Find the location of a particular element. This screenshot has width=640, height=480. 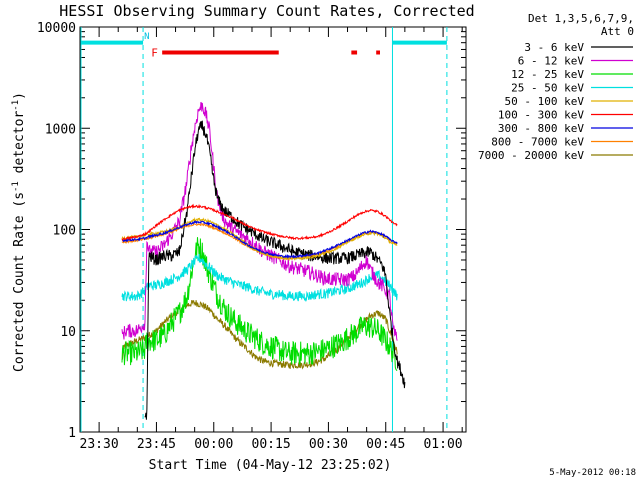

x-tick-label: 00:30 is located at coordinates (328, 444).